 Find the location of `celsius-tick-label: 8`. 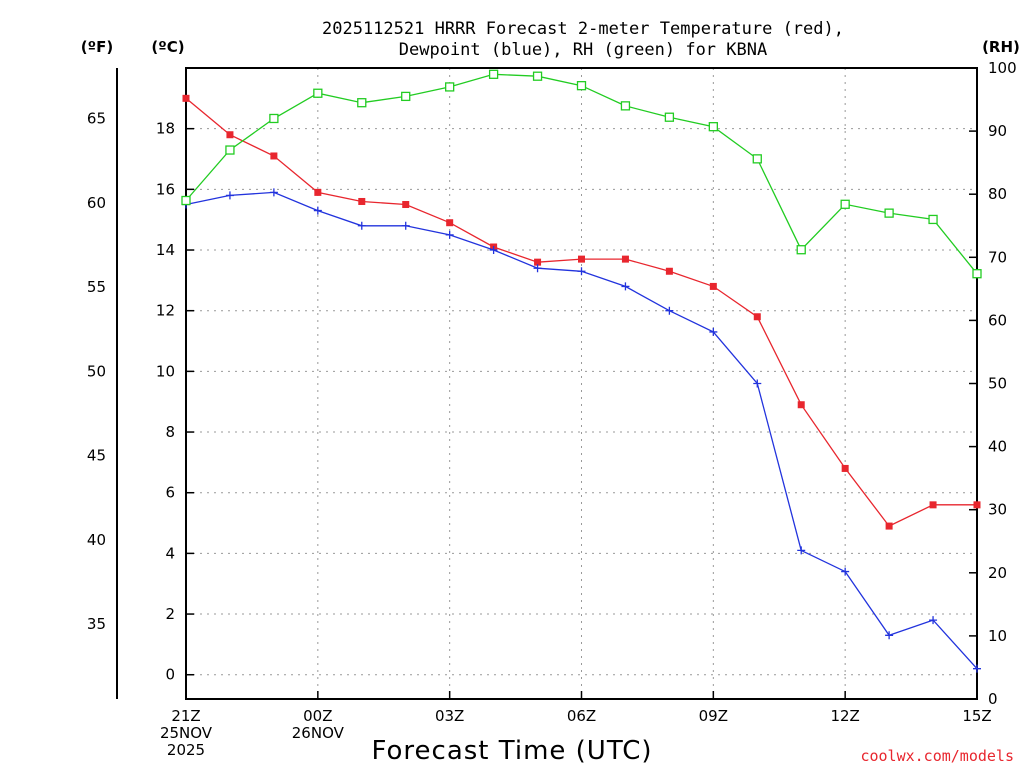

celsius-tick-label: 8 is located at coordinates (170, 432).